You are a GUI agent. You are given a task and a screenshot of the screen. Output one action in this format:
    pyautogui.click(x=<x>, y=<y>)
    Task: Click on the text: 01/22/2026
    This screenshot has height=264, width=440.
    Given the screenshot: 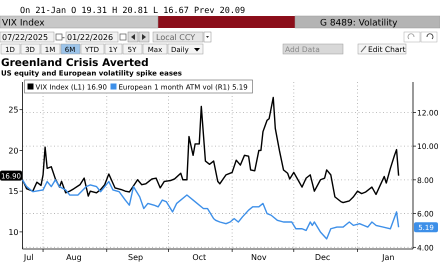 What is the action you would take?
    pyautogui.click(x=90, y=37)
    